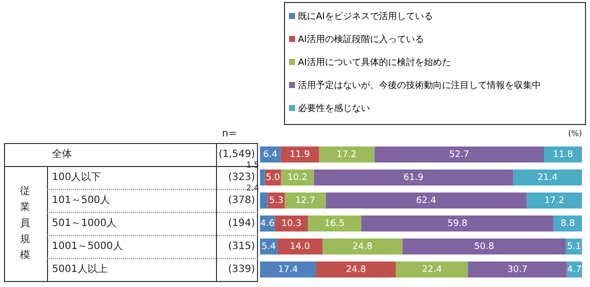  Describe the element at coordinates (84, 224) in the screenshot. I see `y-tick-label: 501～1000人` at that location.